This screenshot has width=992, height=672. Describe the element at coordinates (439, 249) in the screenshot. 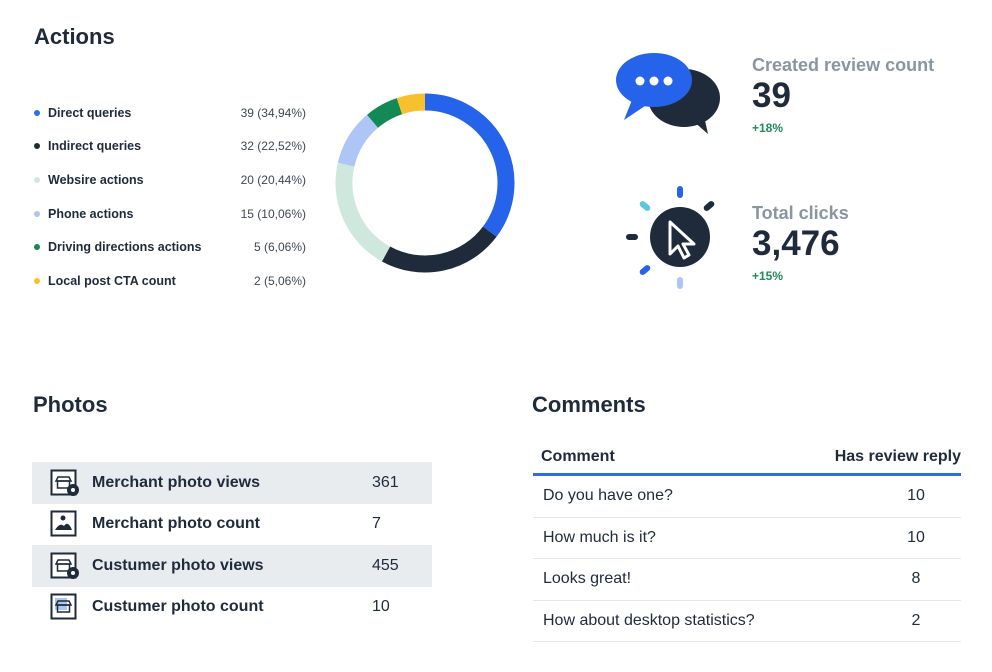

I see `donut-slice-indirect-queries` at that location.